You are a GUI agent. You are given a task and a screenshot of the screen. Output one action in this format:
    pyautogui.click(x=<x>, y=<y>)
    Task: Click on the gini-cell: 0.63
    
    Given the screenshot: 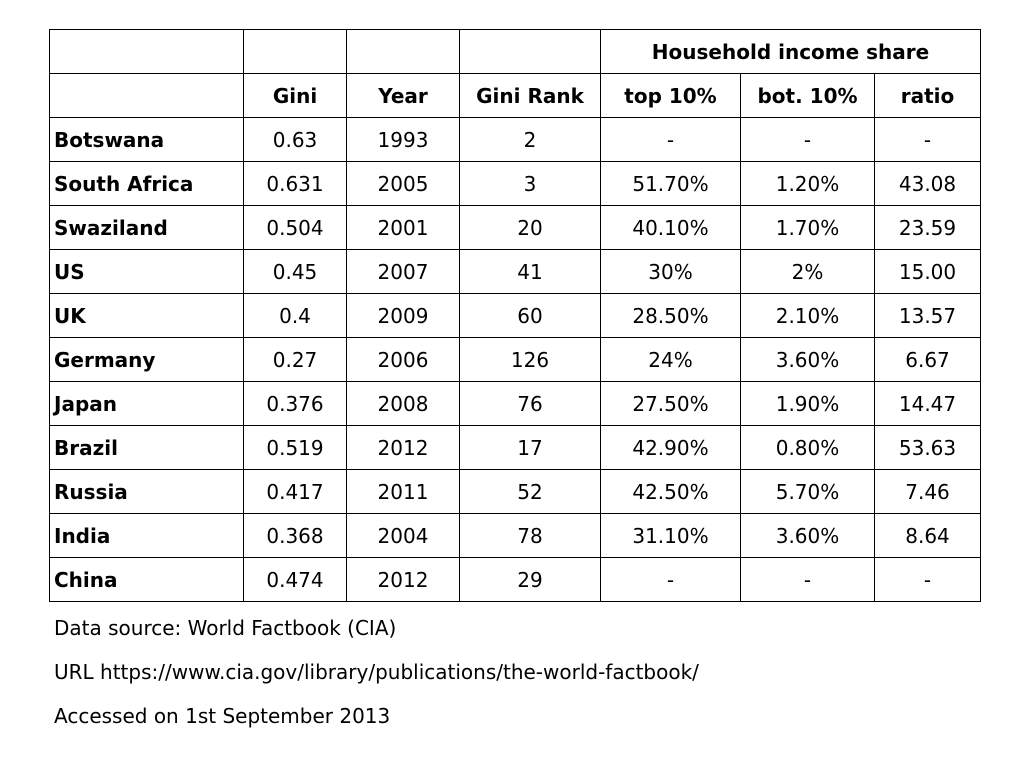 What is the action you would take?
    pyautogui.click(x=295, y=139)
    